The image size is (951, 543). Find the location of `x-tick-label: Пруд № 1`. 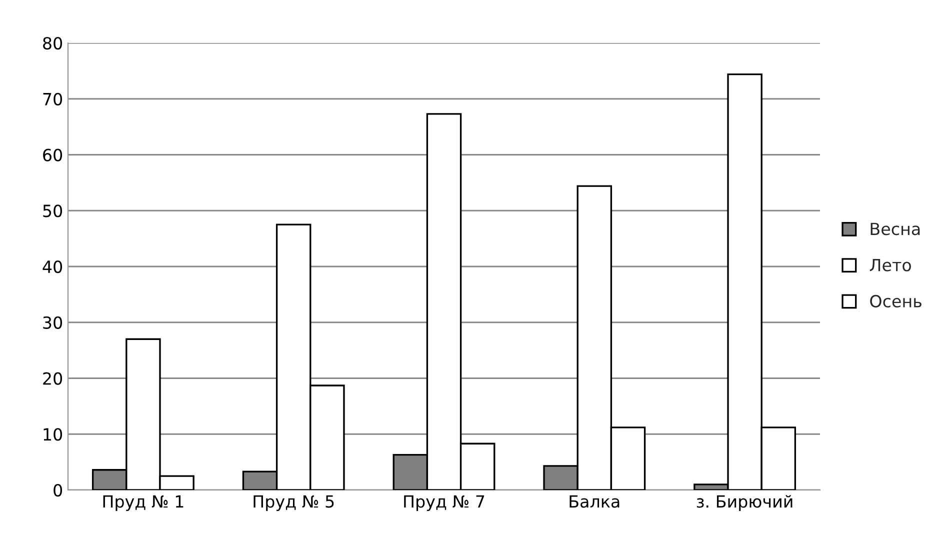

x-tick-label: Пруд № 1 is located at coordinates (143, 503).